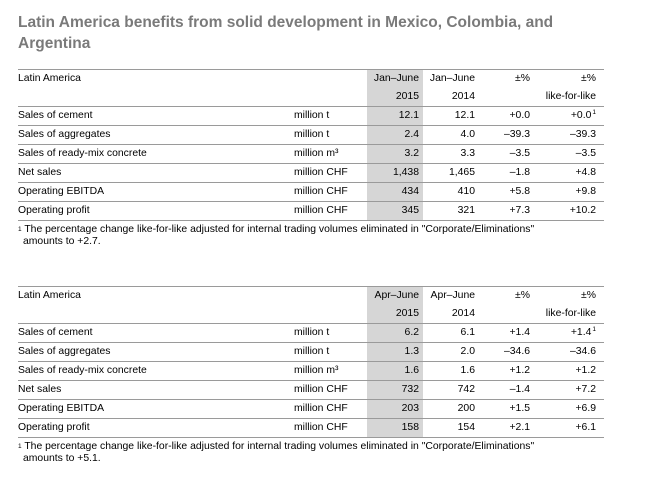 This screenshot has height=484, width=652. Describe the element at coordinates (62, 458) in the screenshot. I see `footnote-text-cont: amounts to +5.1.` at that location.